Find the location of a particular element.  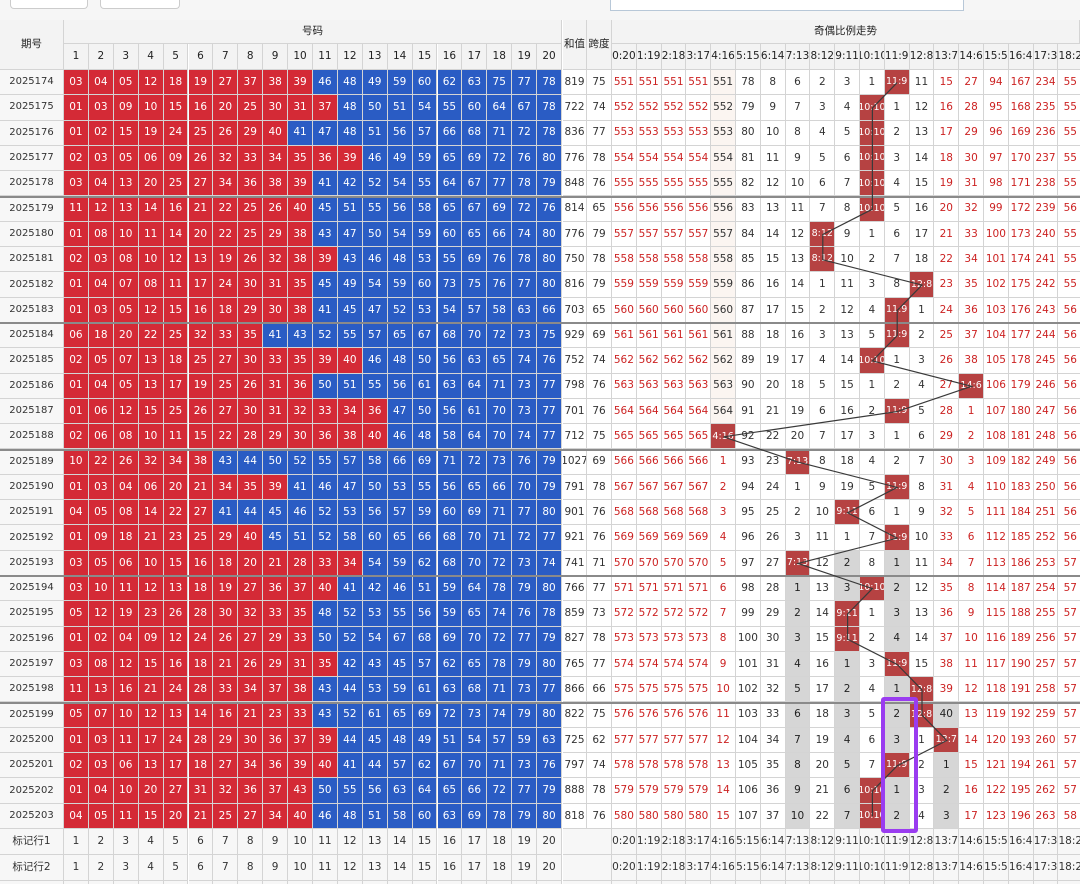

ratio-col-header: 7:13 is located at coordinates (798, 57).